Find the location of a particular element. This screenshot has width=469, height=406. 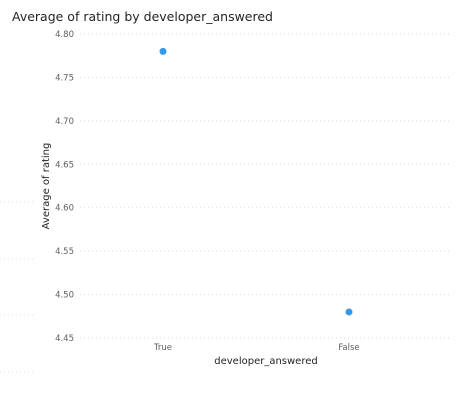

y-axis-ticks: 4.80 4.75 4.70 4.65 4.60 4.55 4.50 4.45 is located at coordinates (64, 187).